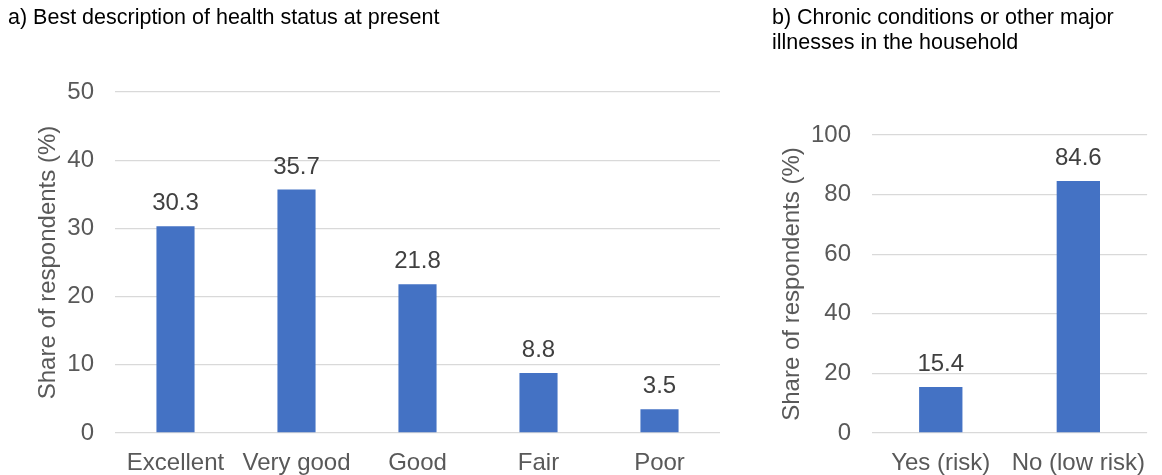 This screenshot has height=475, width=1162. What do you see at coordinates (538, 348) in the screenshot?
I see `data-label: 8.8` at bounding box center [538, 348].